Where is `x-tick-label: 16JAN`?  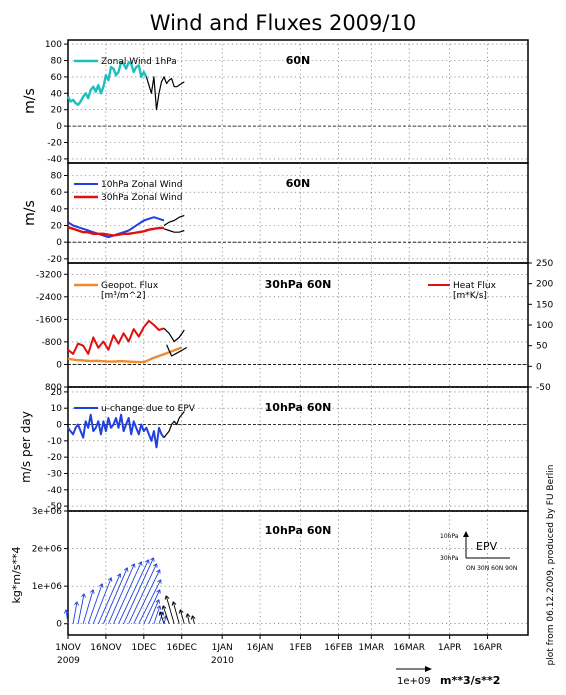
x-tick-label: 16JAN is located at coordinates (260, 648).